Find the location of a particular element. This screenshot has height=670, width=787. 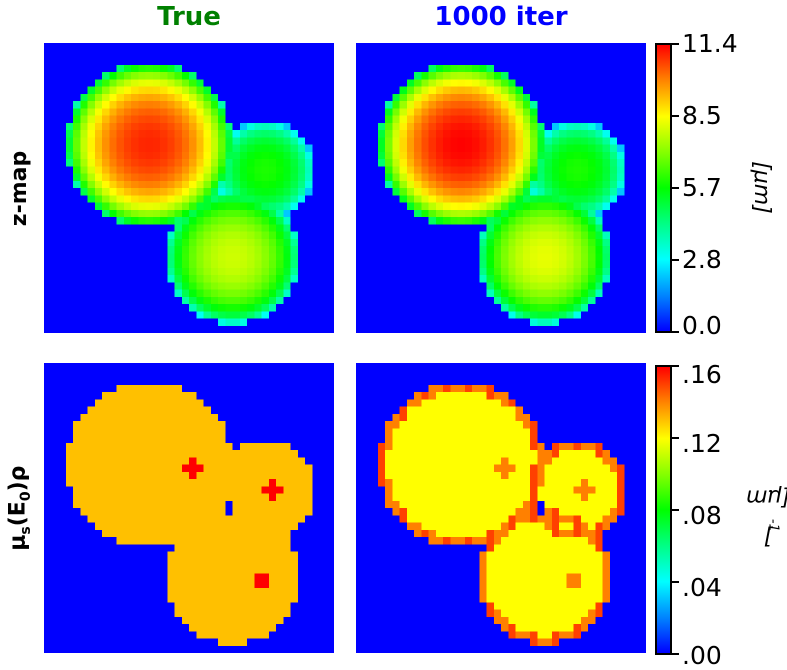

colorbar-mus-tick-3: .04 is located at coordinates (702, 587).